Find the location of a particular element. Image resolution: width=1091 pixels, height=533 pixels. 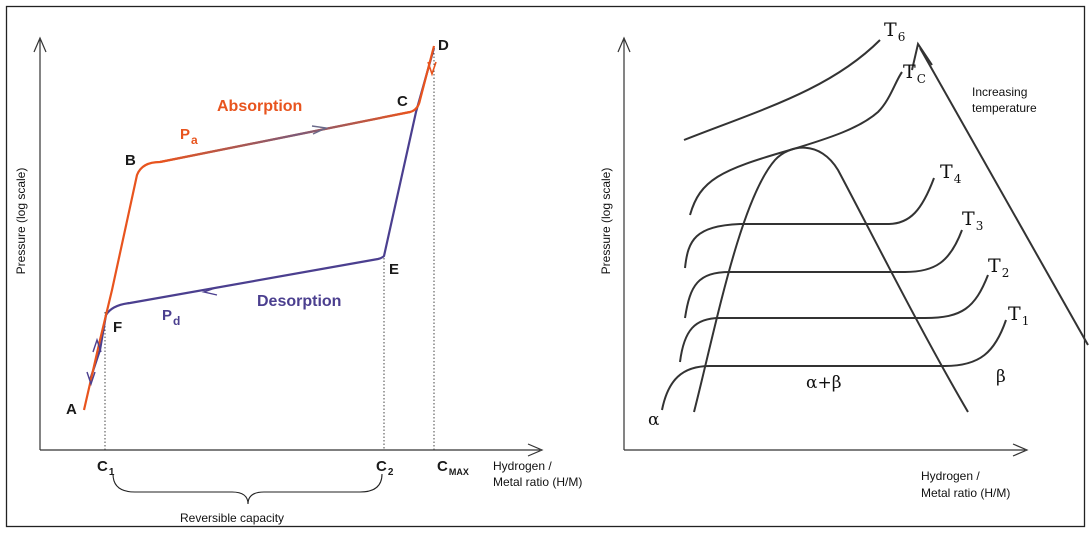

increasing-temperature-arrow is located at coordinates (1004, 196).